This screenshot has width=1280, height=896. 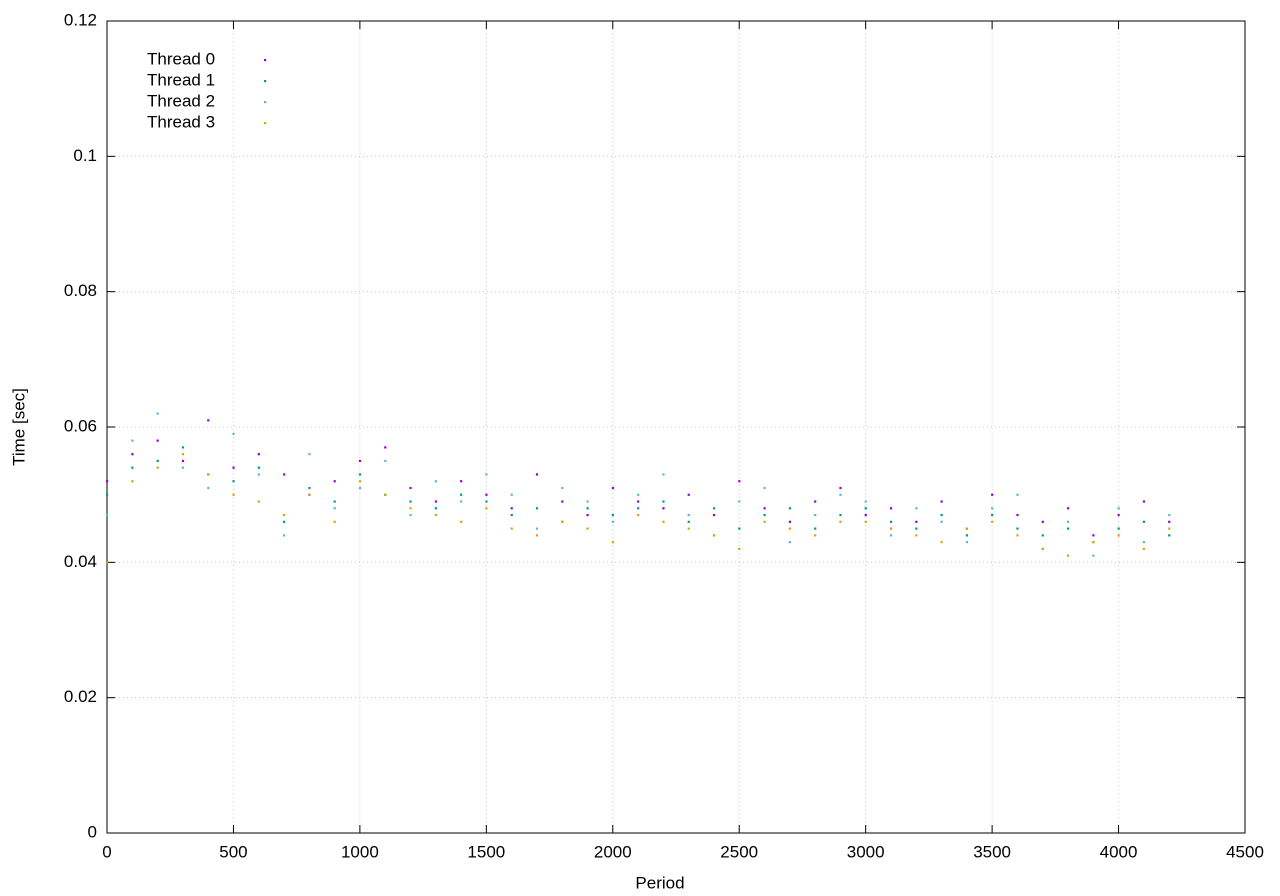 What do you see at coordinates (80, 19) in the screenshot?
I see `y-tick-label: 0.12` at bounding box center [80, 19].